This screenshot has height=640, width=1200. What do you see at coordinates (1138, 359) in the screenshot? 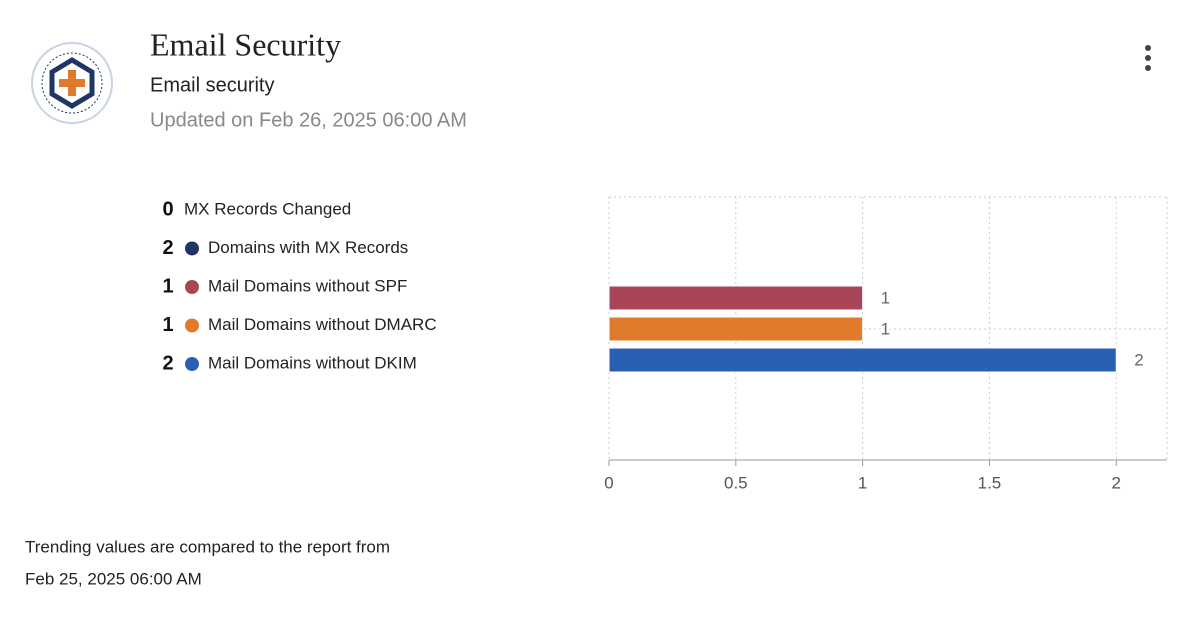
I see `value-label: 2` at bounding box center [1138, 359].